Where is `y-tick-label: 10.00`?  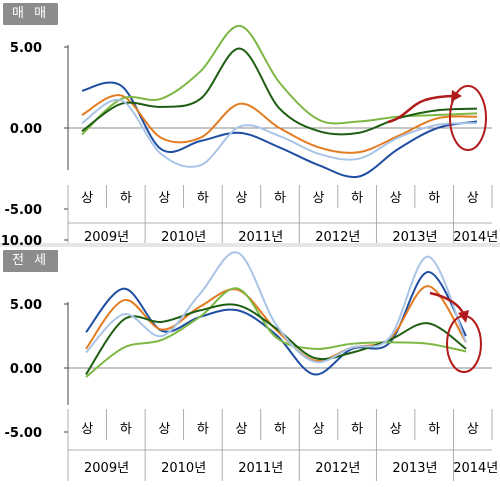 y-tick-label: 10.00 is located at coordinates (21, 241).